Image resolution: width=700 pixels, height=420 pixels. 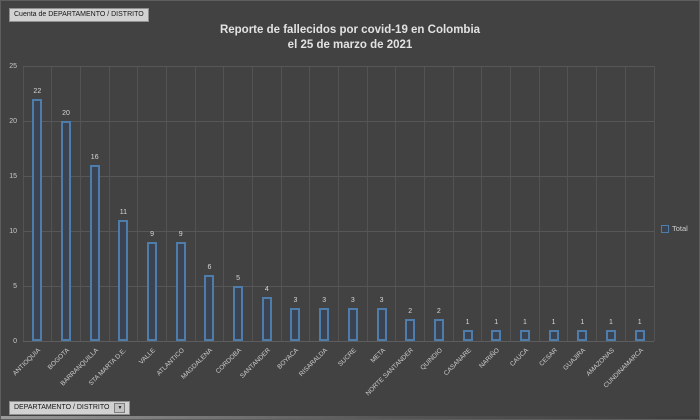 What do you see at coordinates (66, 113) in the screenshot?
I see `bar-value-label: 20` at bounding box center [66, 113].